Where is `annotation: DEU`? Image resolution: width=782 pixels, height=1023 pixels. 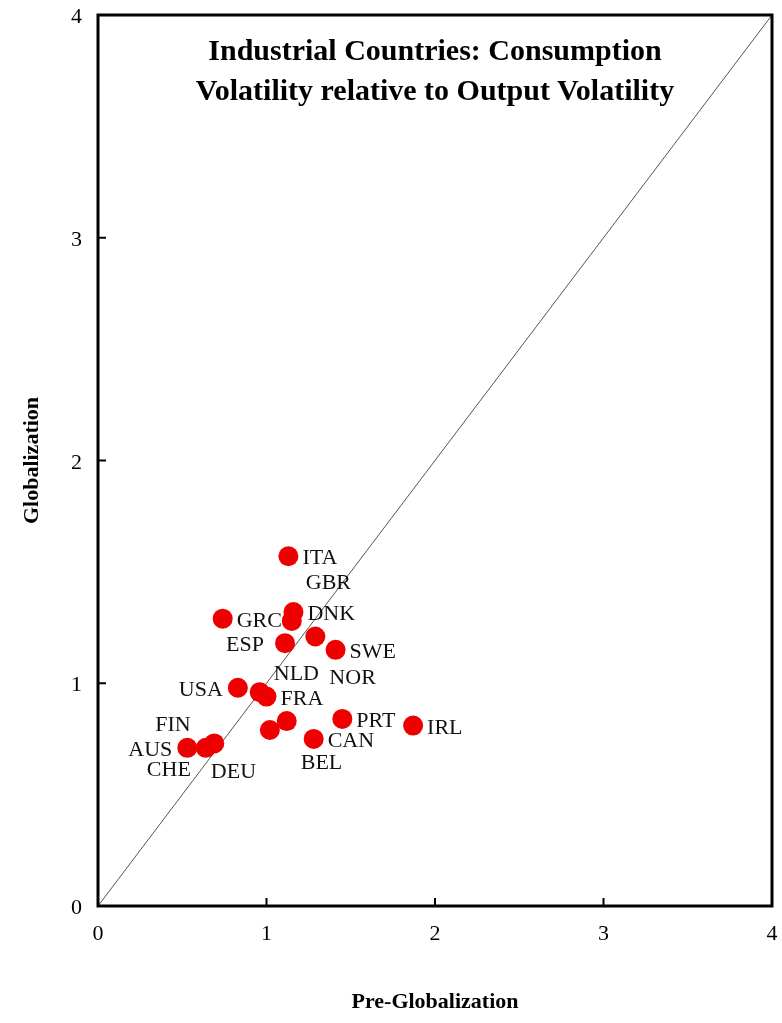 annotation: DEU is located at coordinates (233, 771).